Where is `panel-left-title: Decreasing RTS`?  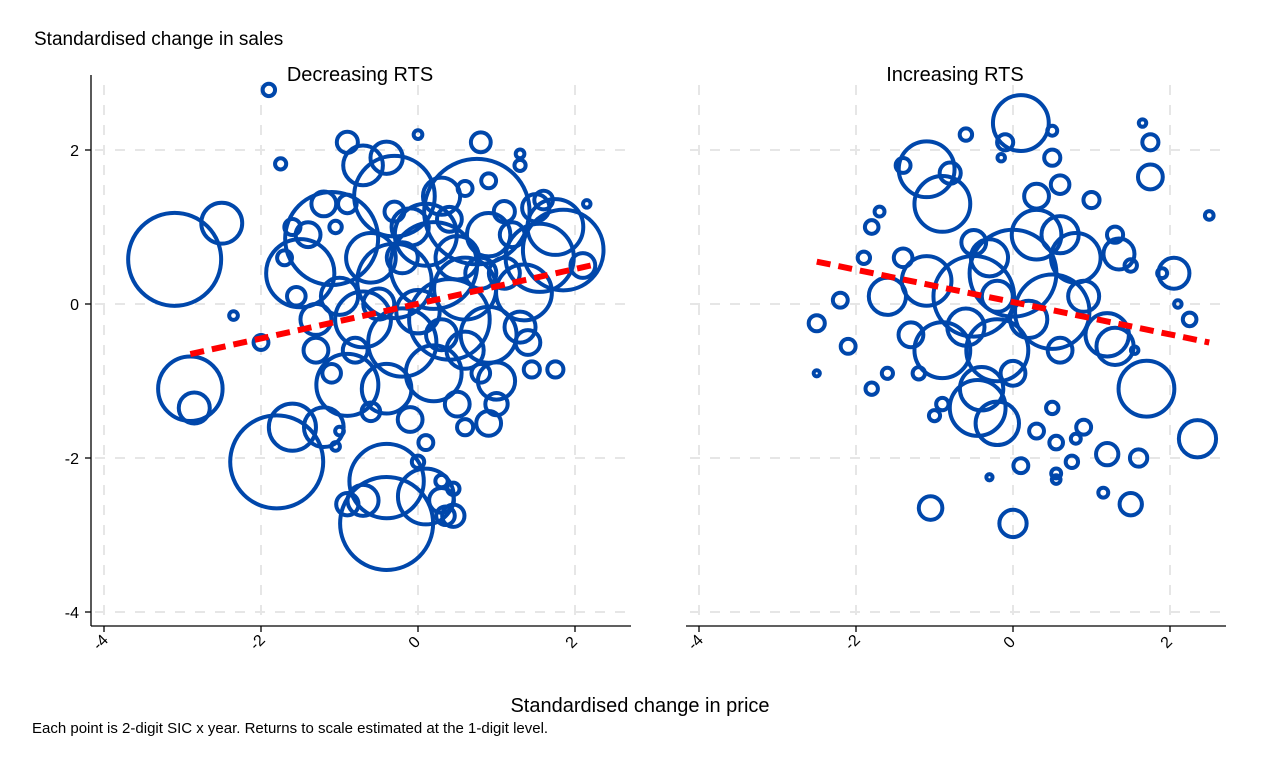 panel-left-title: Decreasing RTS is located at coordinates (360, 75).